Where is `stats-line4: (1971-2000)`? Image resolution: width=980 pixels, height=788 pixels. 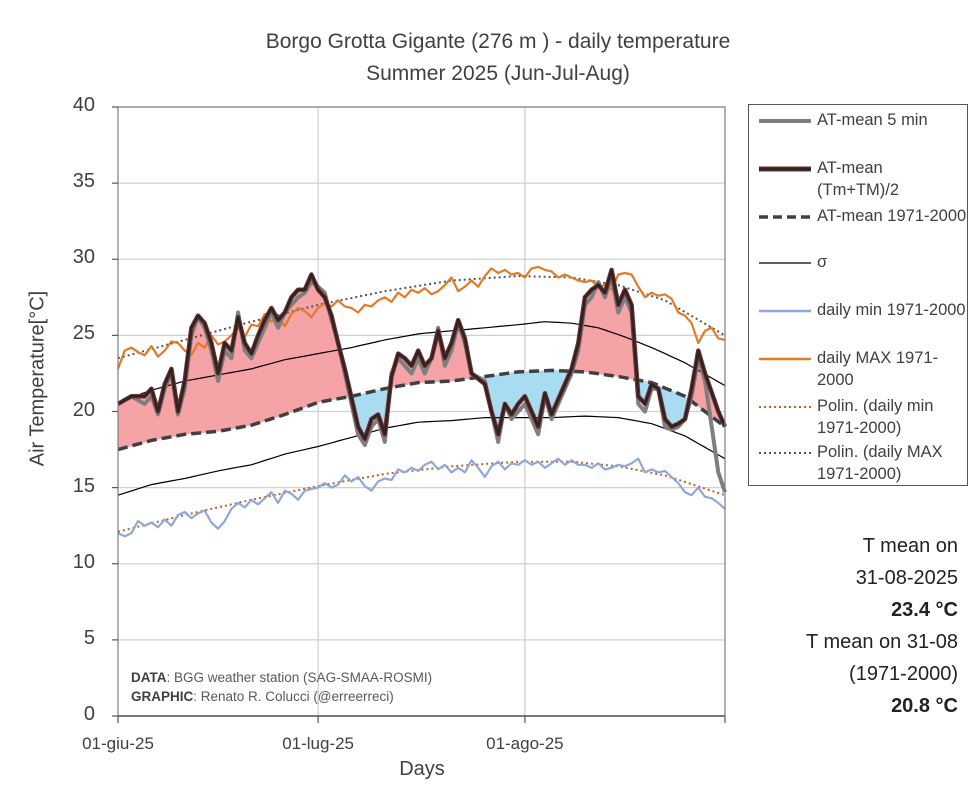
stats-line4: (1971-2000) is located at coordinates (903, 674).